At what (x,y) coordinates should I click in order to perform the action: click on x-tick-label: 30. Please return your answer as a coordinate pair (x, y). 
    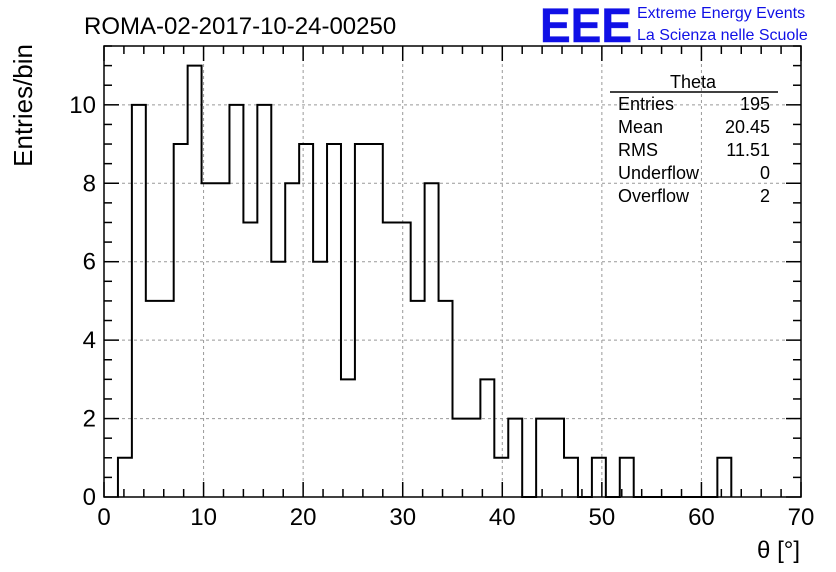
    Looking at the image, I should click on (402, 517).